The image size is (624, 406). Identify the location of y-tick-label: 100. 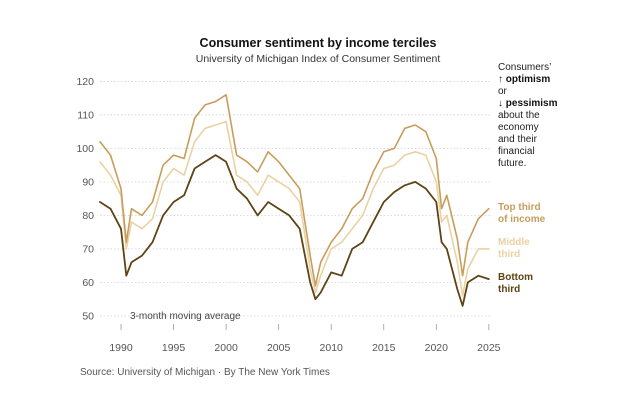
(85, 149).